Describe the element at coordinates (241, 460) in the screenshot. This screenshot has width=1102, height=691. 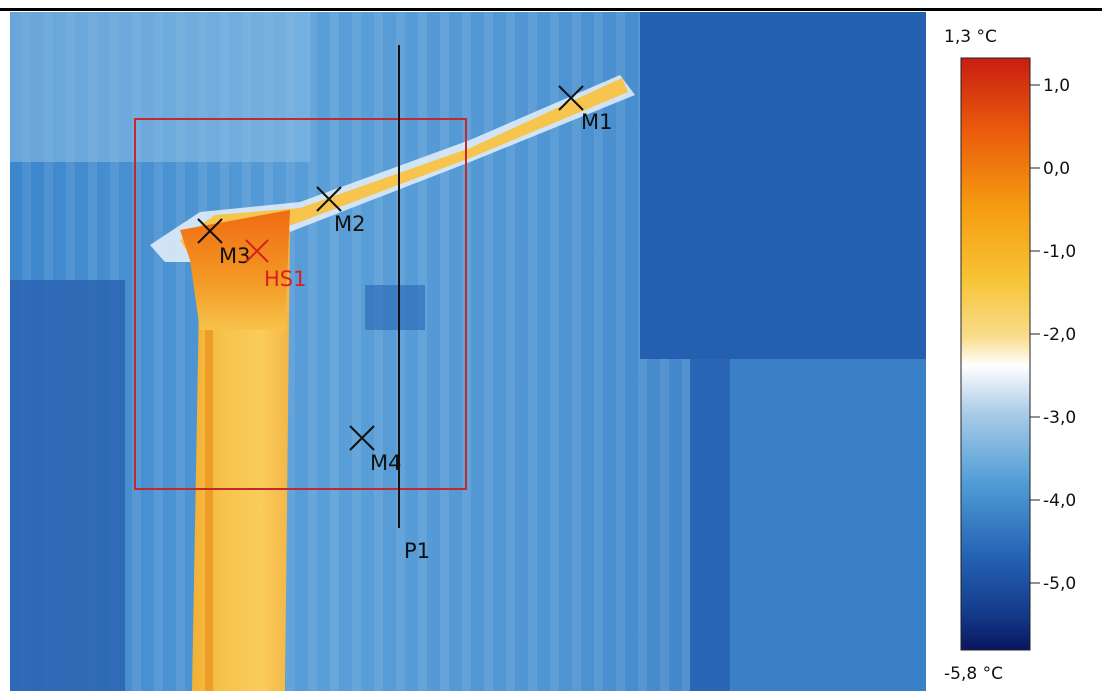
I see `warm-pillar` at that location.